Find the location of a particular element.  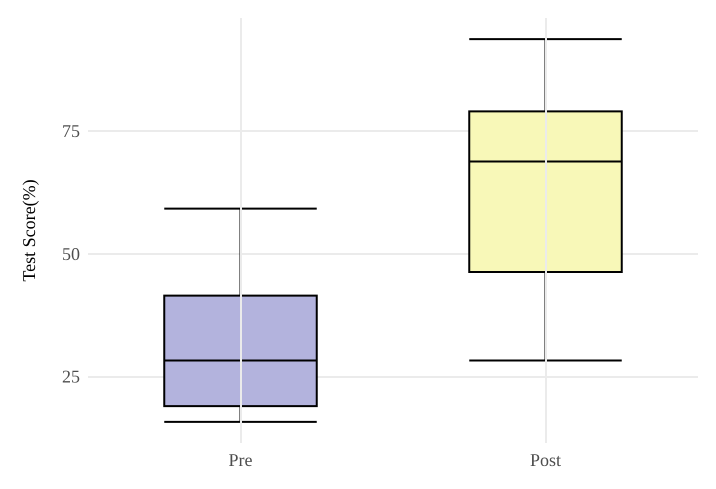

y-tick-label: 25 is located at coordinates (71, 376).